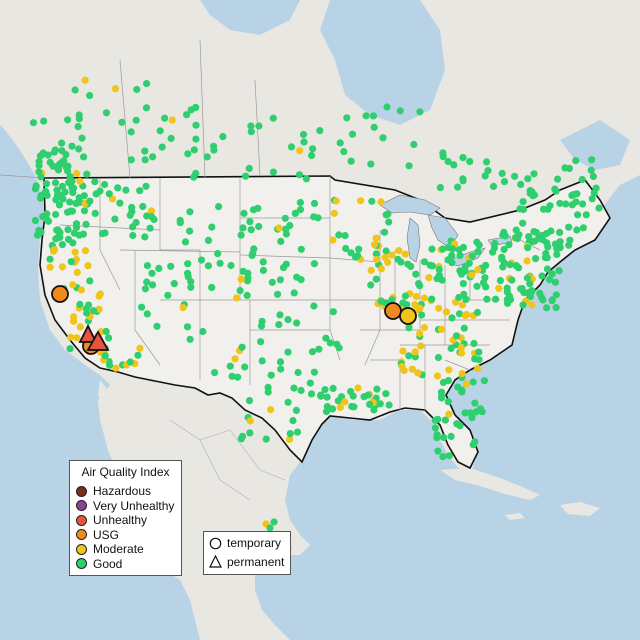 This screenshot has height=640, width=640. I want to click on moderate-monitor-marker, so click(408, 316).